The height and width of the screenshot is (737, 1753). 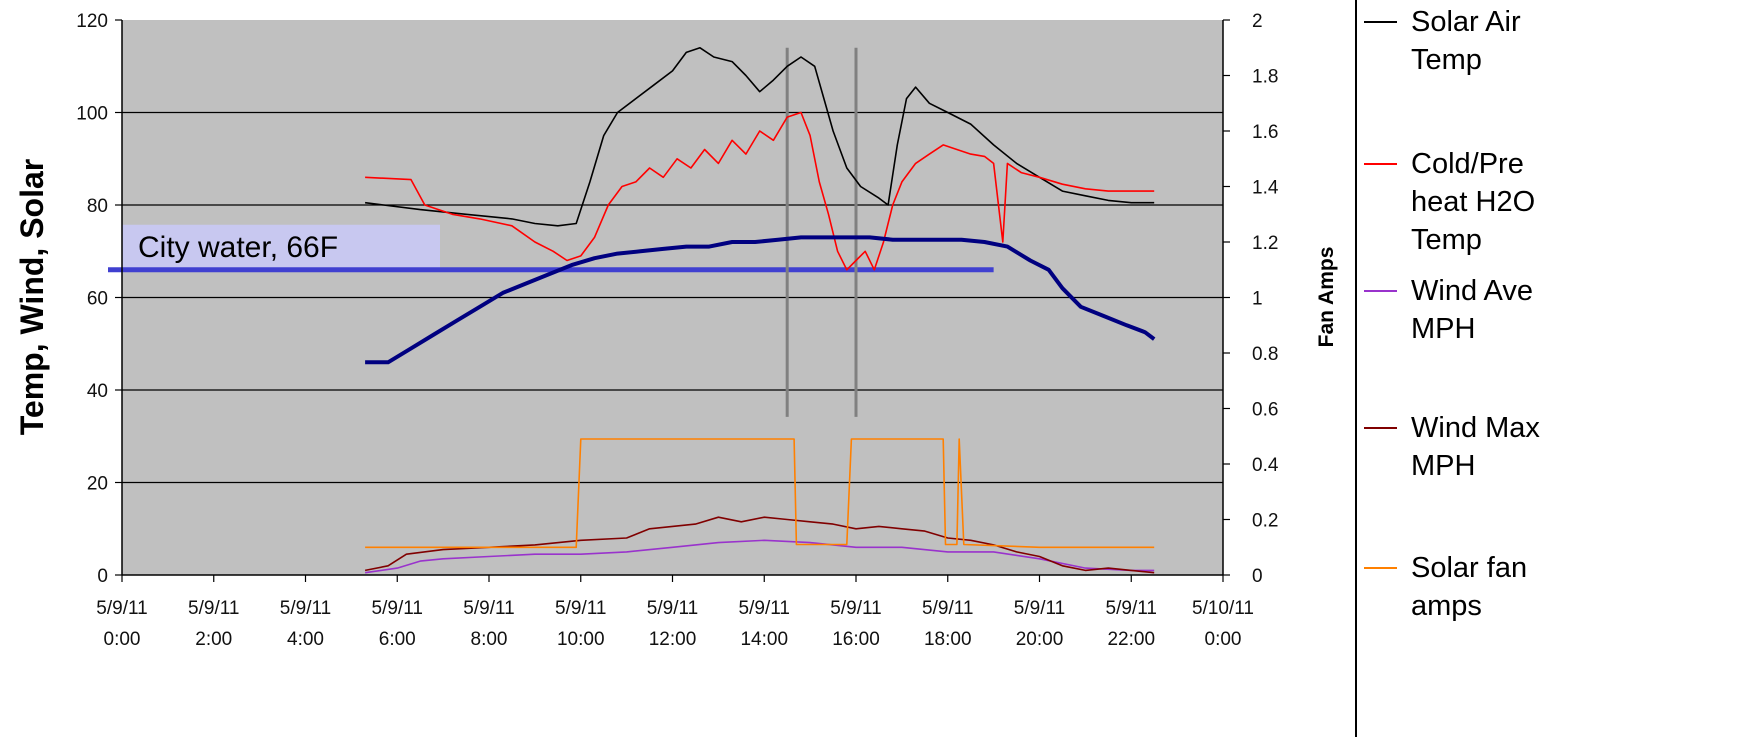 What do you see at coordinates (305, 608) in the screenshot?
I see `x-tick-label-date-2: 5/9/11` at bounding box center [305, 608].